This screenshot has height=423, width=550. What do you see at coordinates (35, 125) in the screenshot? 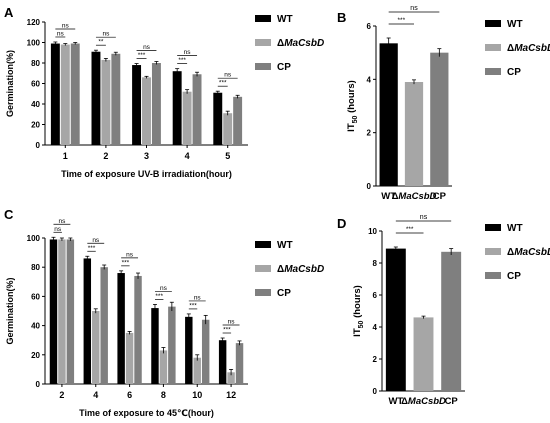
I see `panel-a-ytick-label-1: 20` at bounding box center [35, 125].